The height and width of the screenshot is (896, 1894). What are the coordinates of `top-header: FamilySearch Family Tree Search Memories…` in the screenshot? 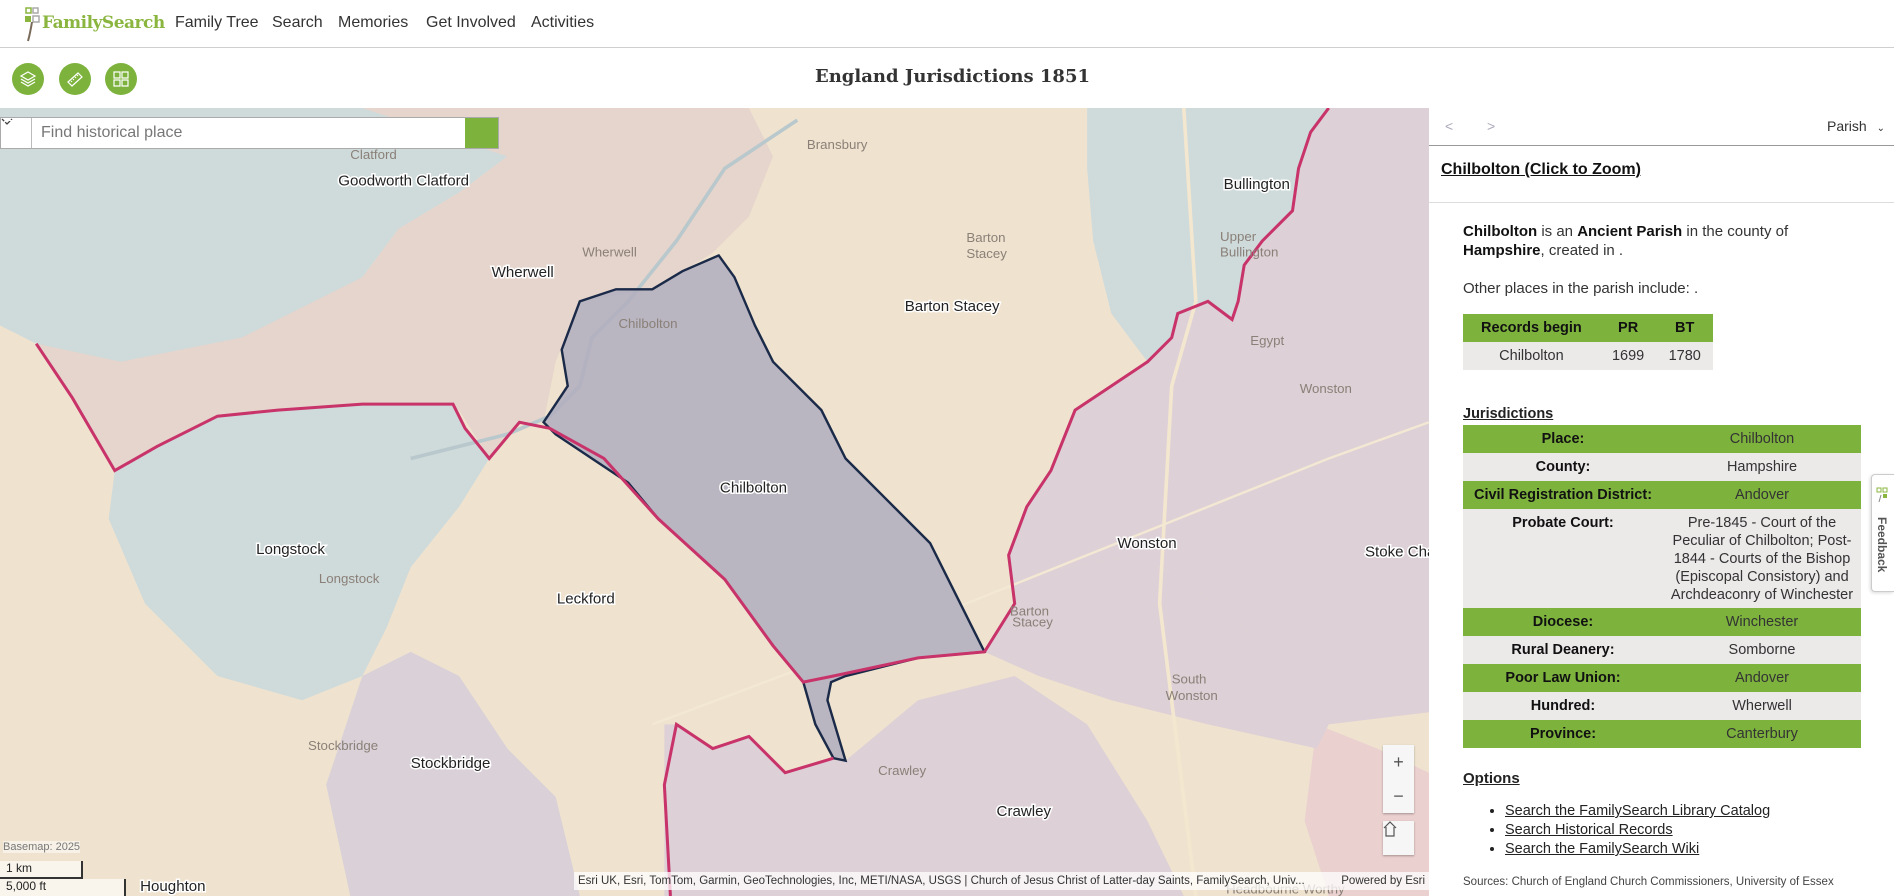 It's located at (947, 24).